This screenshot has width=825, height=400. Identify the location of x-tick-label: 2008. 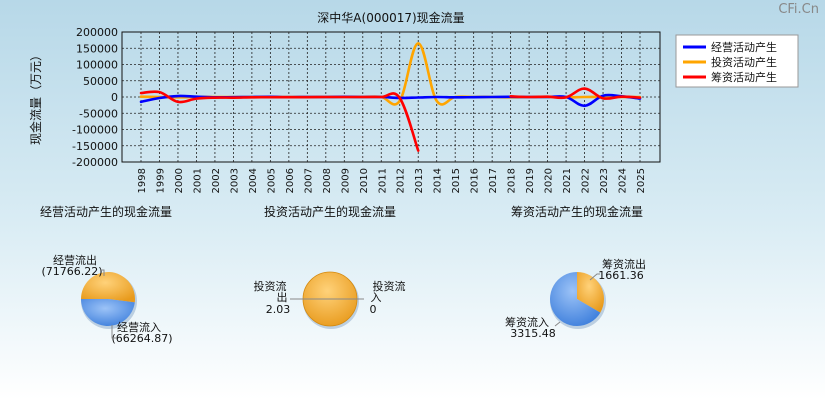
(327, 180).